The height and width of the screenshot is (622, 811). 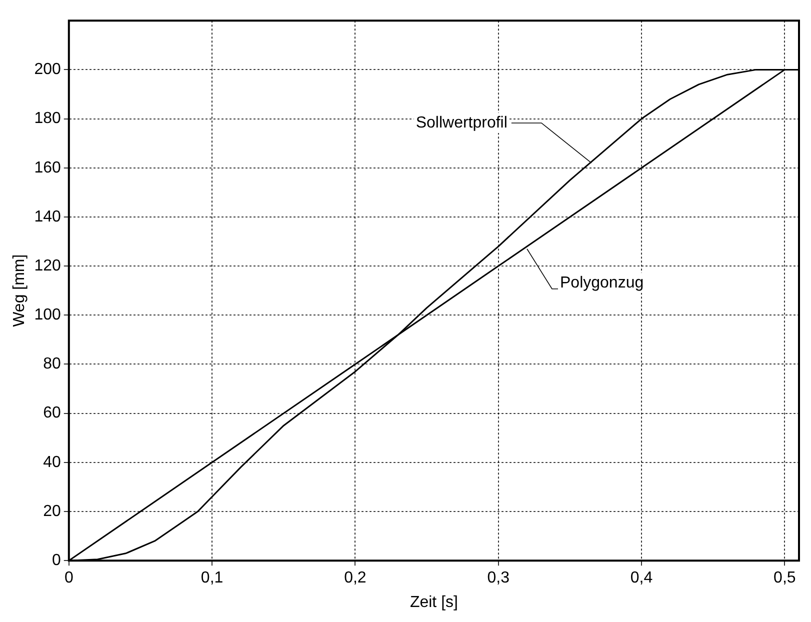 I want to click on annotation: Sollwertprofil, so click(x=462, y=123).